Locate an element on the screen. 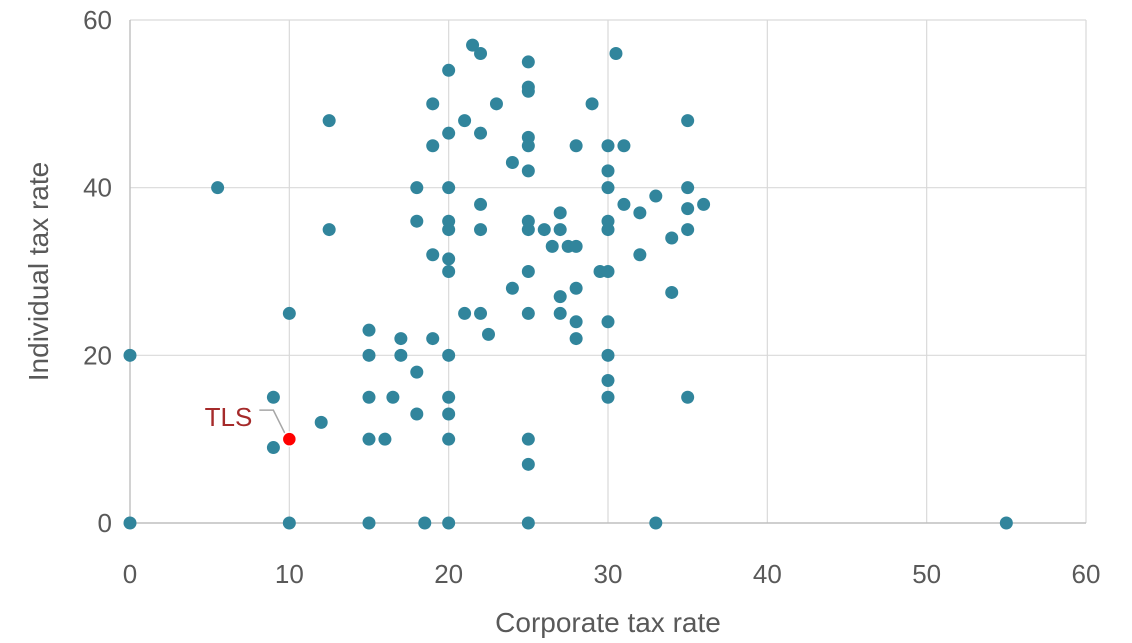  x-tick-label: 60 is located at coordinates (1086, 574).